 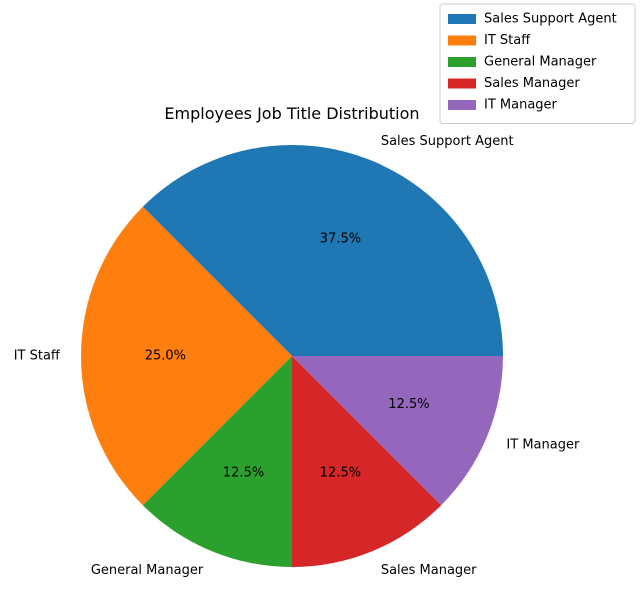 I want to click on legend-swatch-sales-support-agent, so click(x=462, y=19).